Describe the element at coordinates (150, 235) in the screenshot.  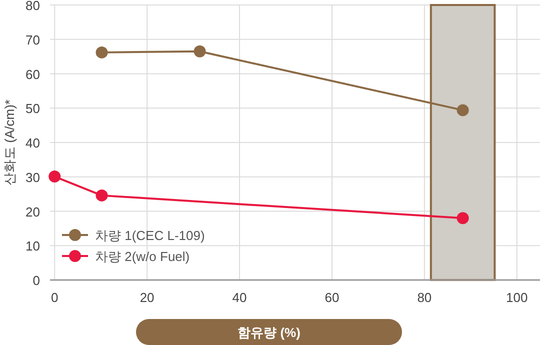
I see `legend-label: 차량 1(CEC L-109)` at that location.